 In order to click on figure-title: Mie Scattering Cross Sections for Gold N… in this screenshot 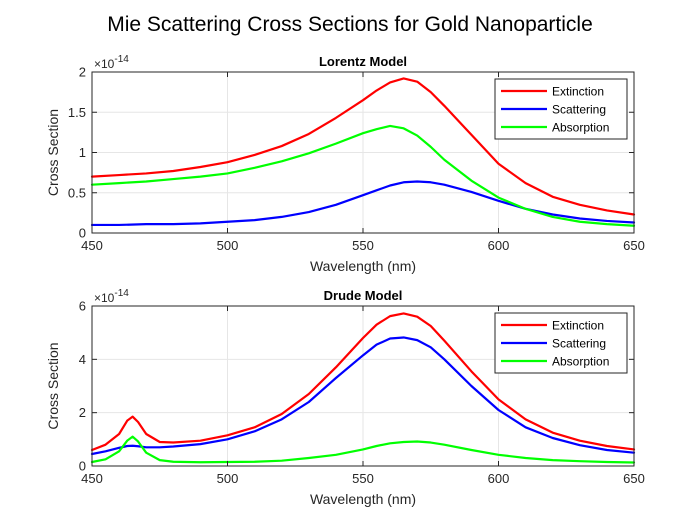, I will do `click(350, 24)`.